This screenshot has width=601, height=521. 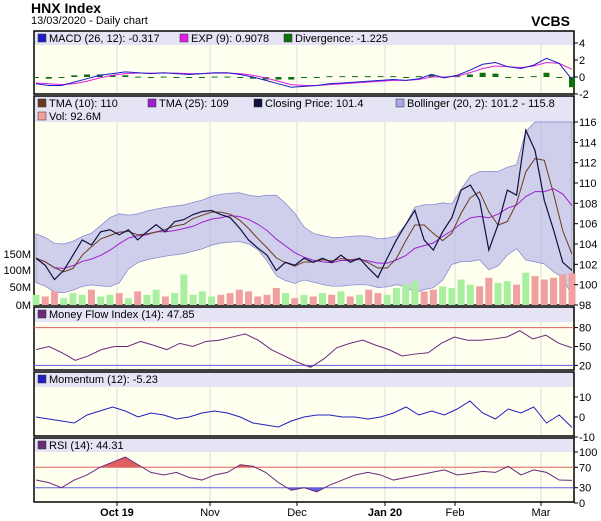 What do you see at coordinates (314, 104) in the screenshot?
I see `legend-closing-price: Closing Price: 101.4` at bounding box center [314, 104].